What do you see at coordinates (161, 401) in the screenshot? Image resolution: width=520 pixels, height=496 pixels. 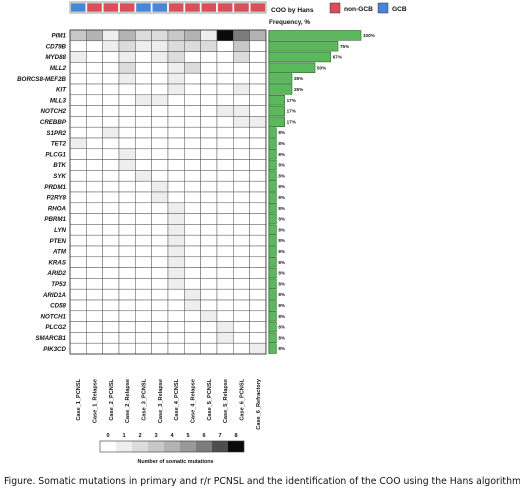 I see `case-label: Case_3_Relapse` at bounding box center [161, 401].